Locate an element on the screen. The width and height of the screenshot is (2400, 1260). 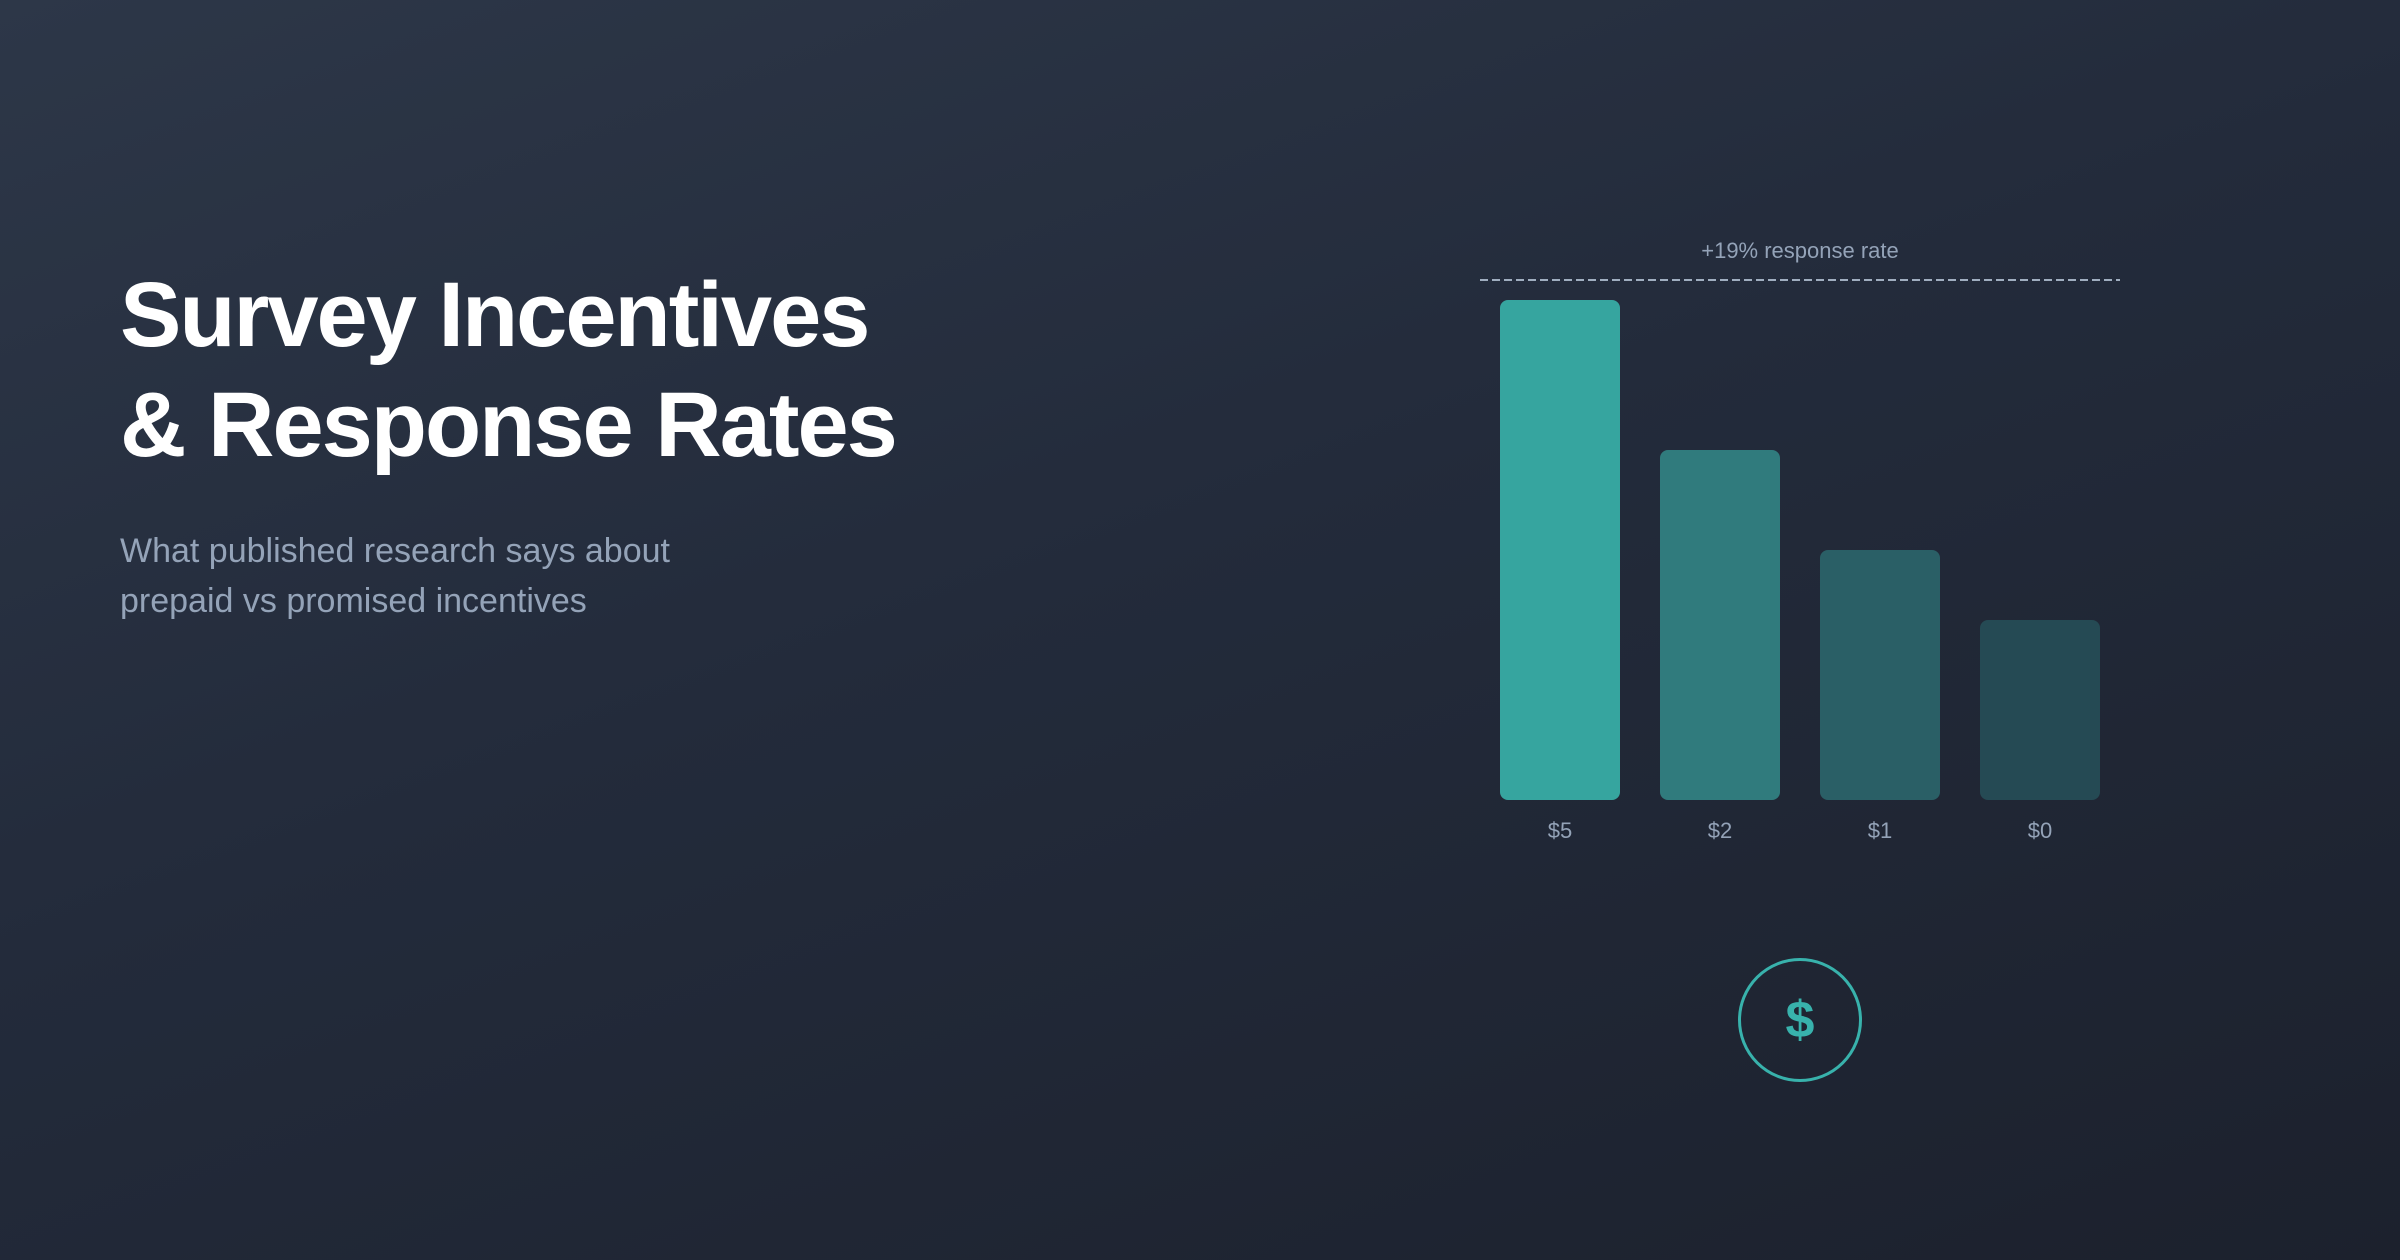
bar-label: $5 is located at coordinates (1560, 830).